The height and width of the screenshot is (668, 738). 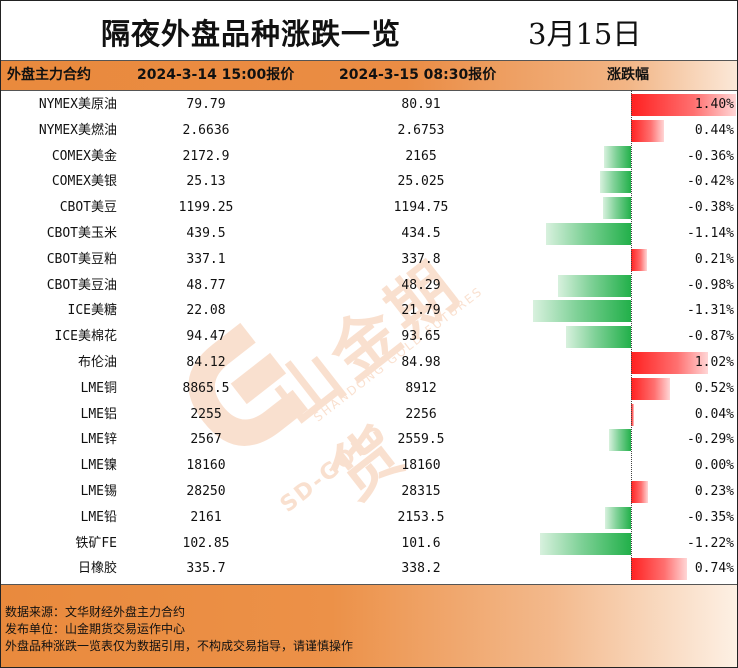 I want to click on contract-name: LME铜, so click(x=98, y=388).